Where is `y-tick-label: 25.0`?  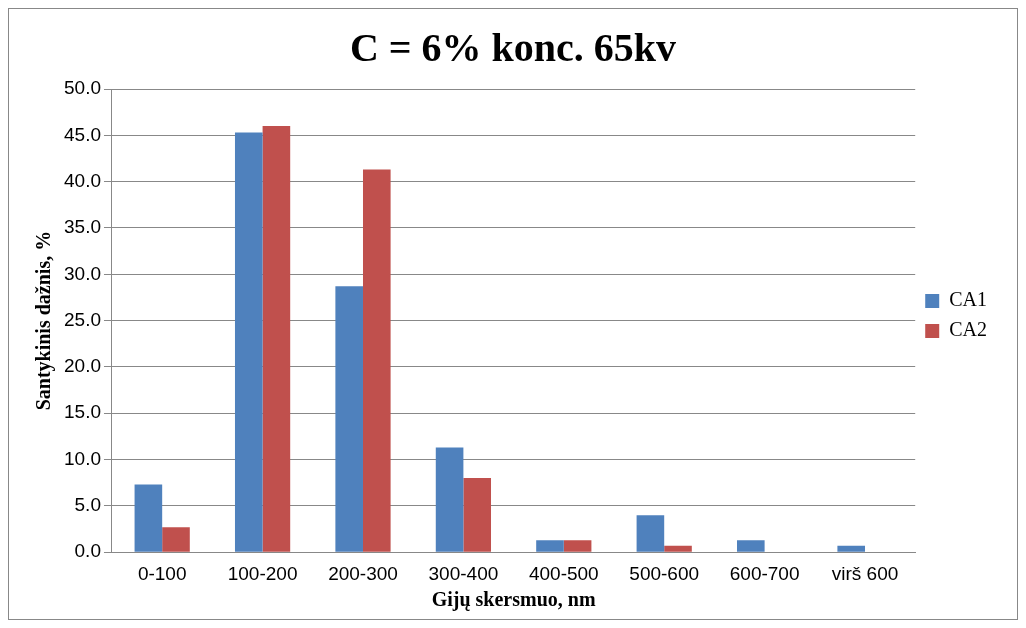
y-tick-label: 25.0 is located at coordinates (82, 319).